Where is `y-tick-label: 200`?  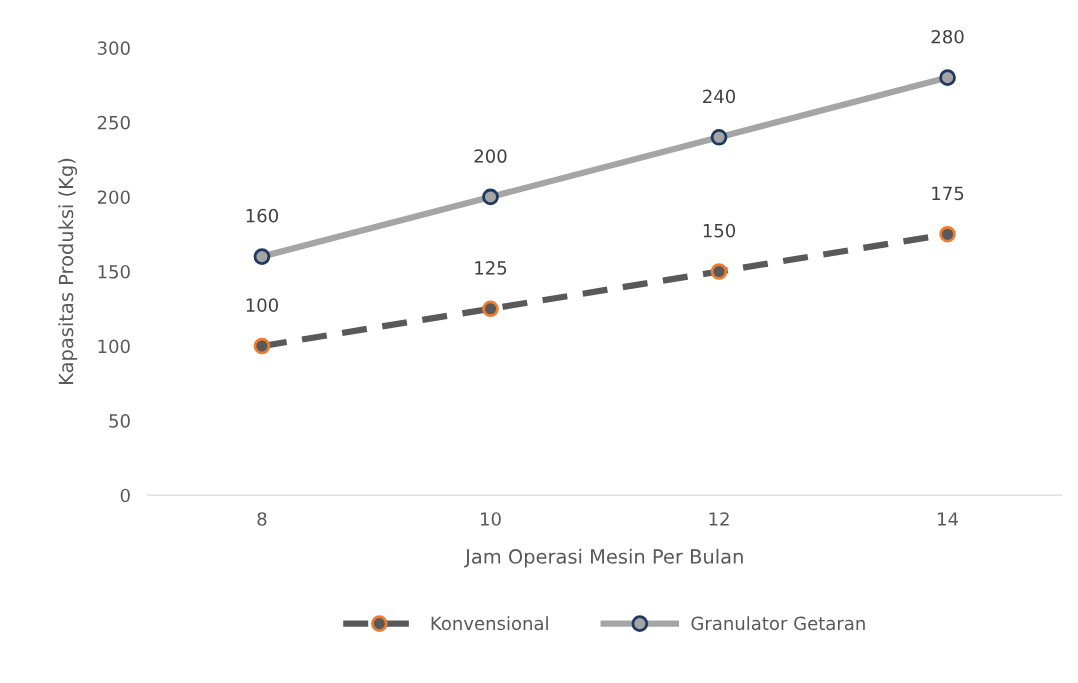
y-tick-label: 200 is located at coordinates (113, 197).